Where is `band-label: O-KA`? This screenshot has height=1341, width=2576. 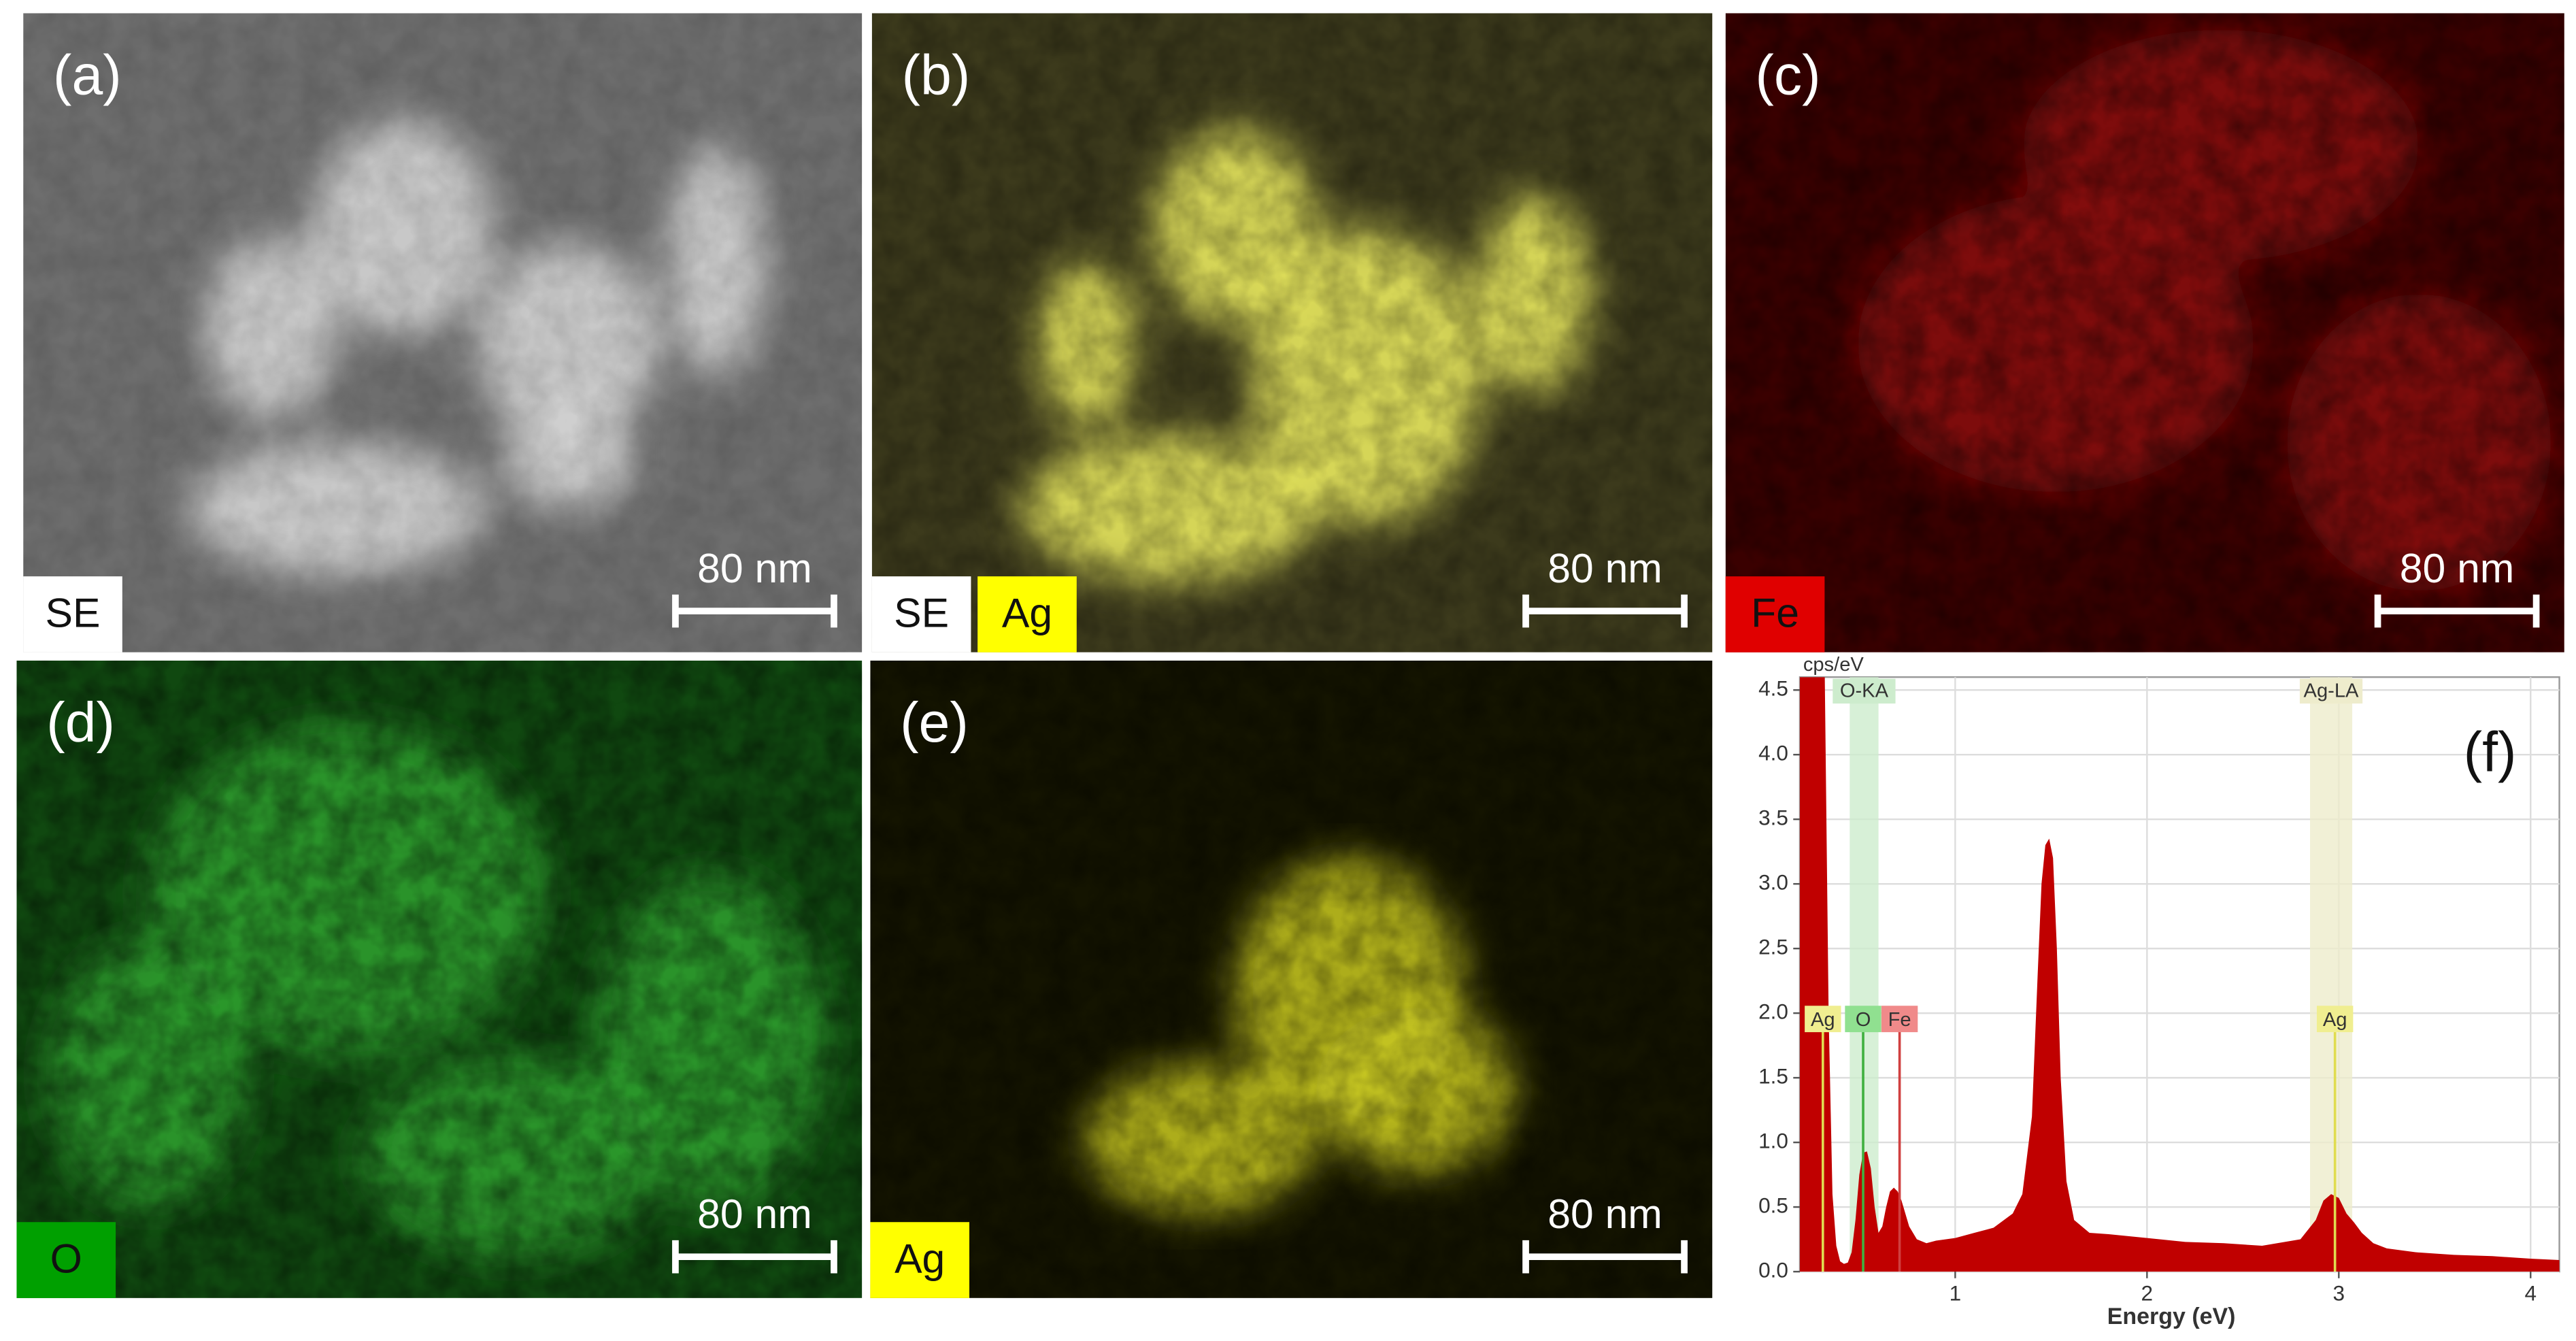
band-label: O-KA is located at coordinates (1864, 691).